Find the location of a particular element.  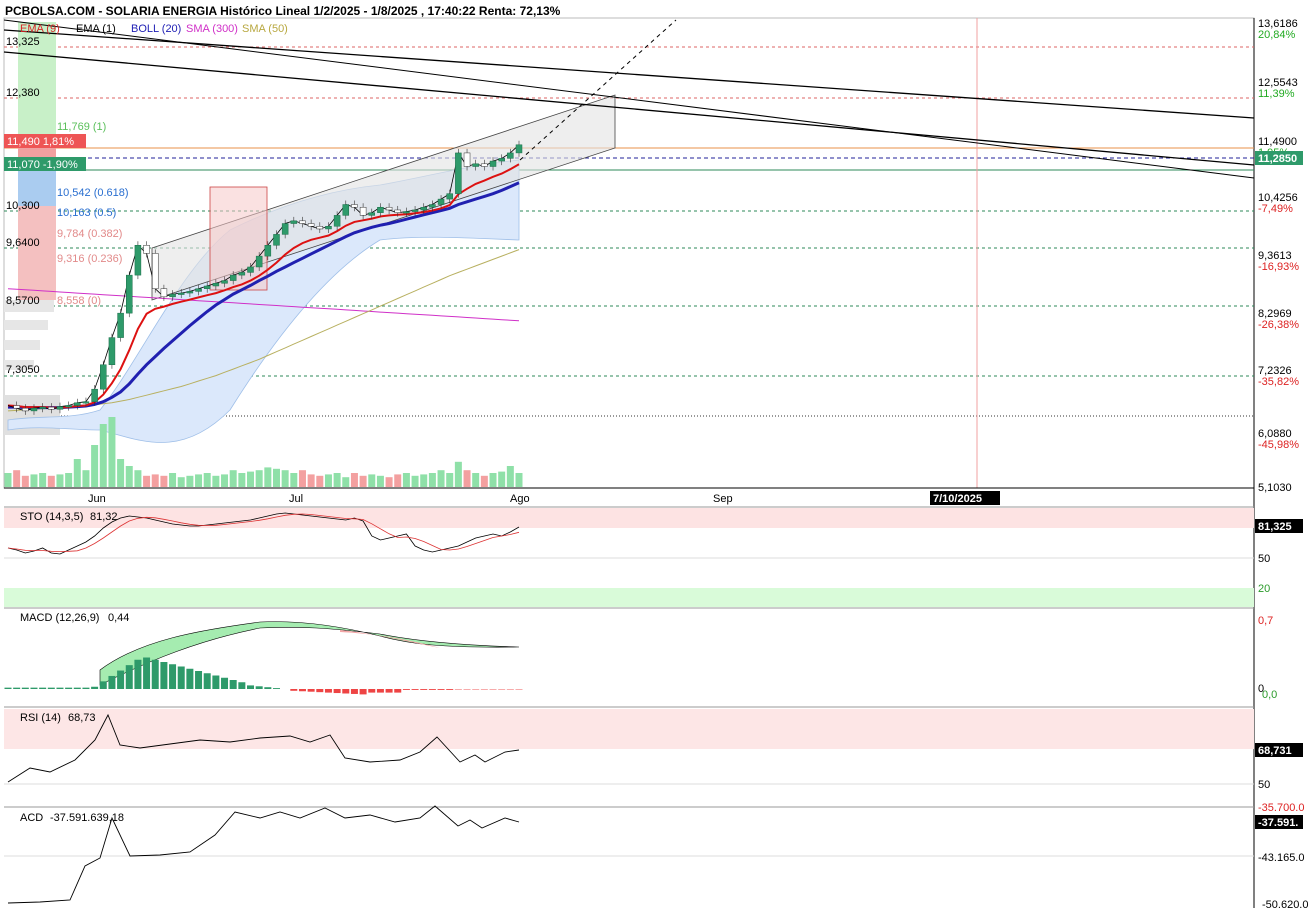

rsi-line is located at coordinates (263, 748).